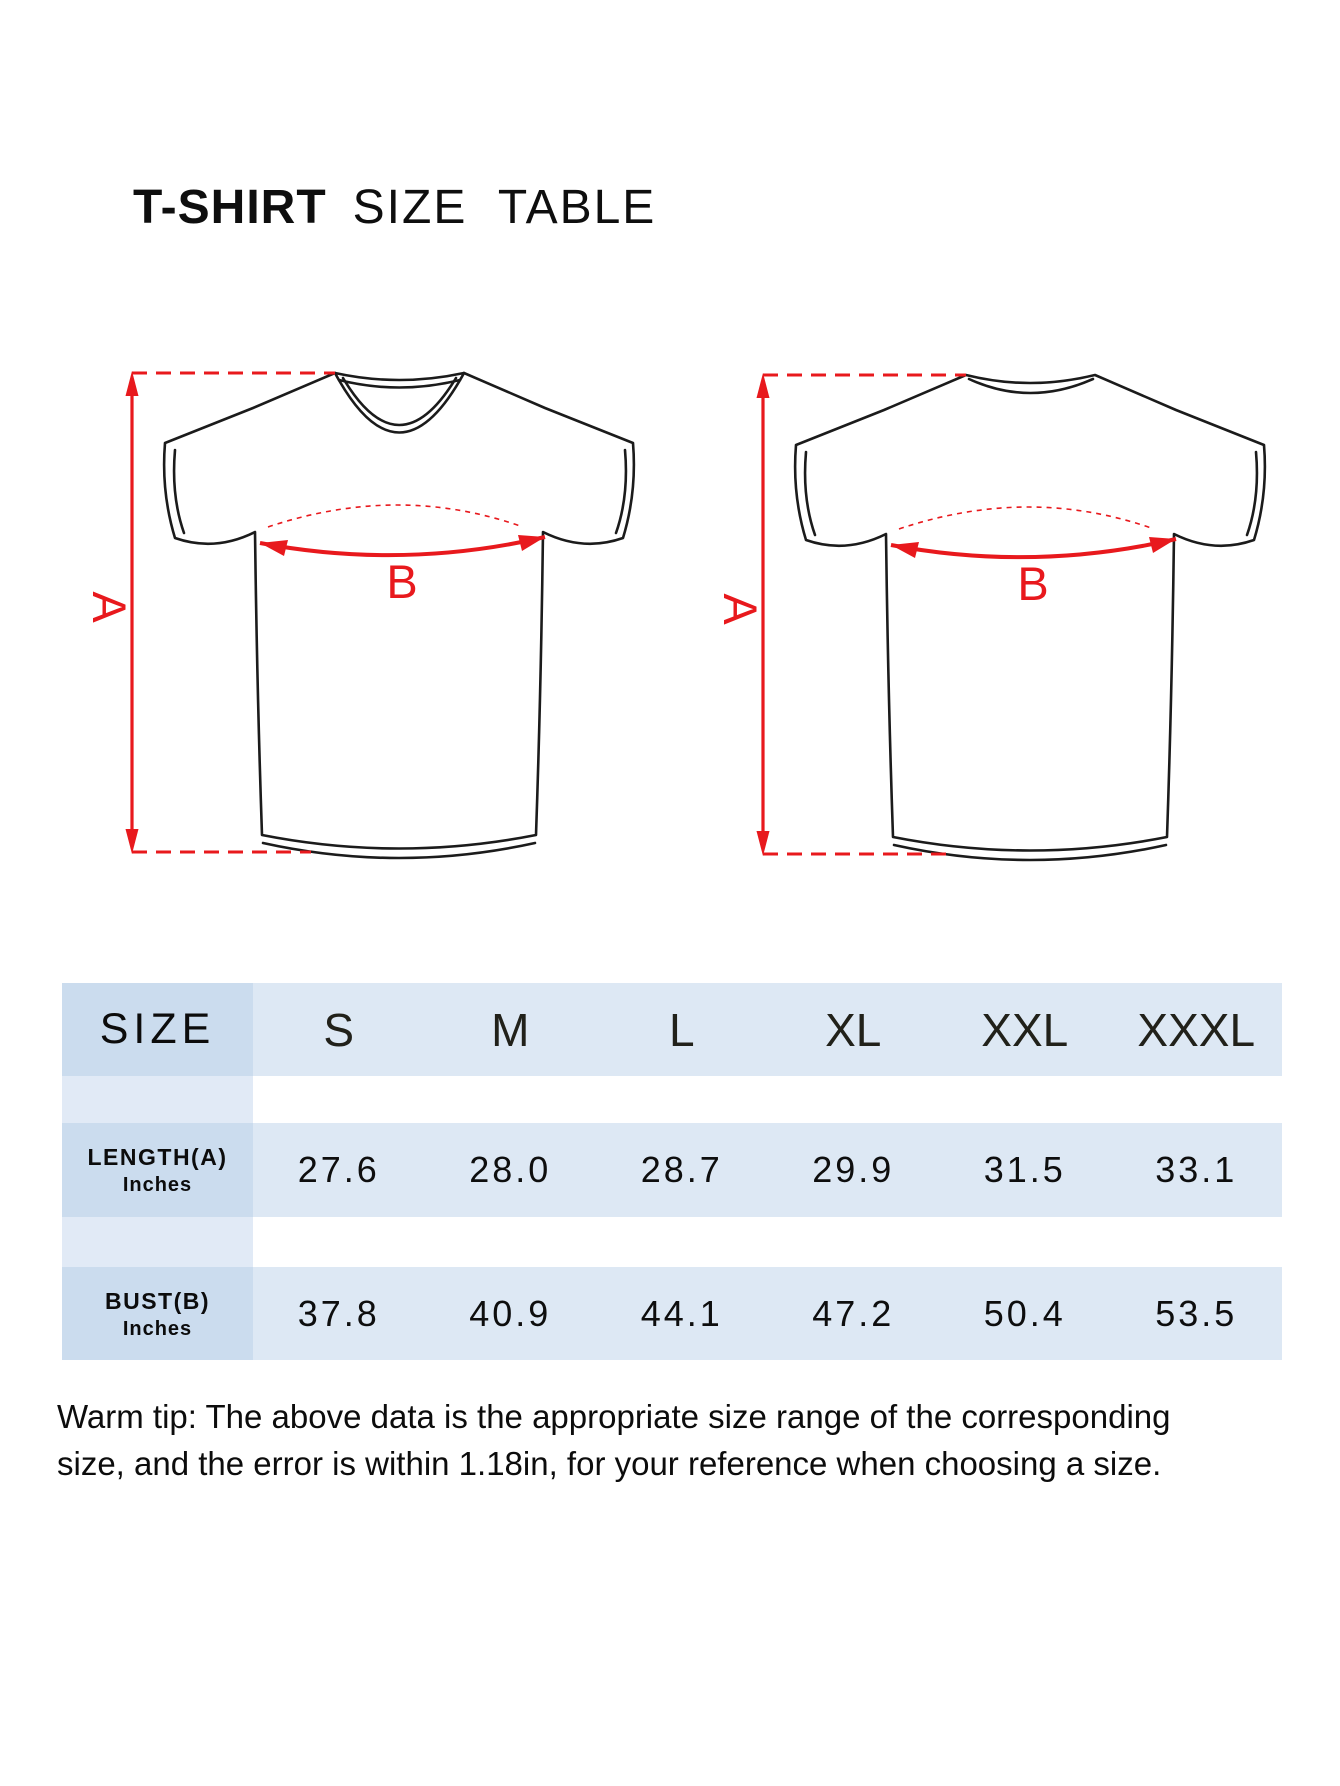 The image size is (1340, 1786). I want to click on tshirt-front-diagram: A B, so click(360, 615).